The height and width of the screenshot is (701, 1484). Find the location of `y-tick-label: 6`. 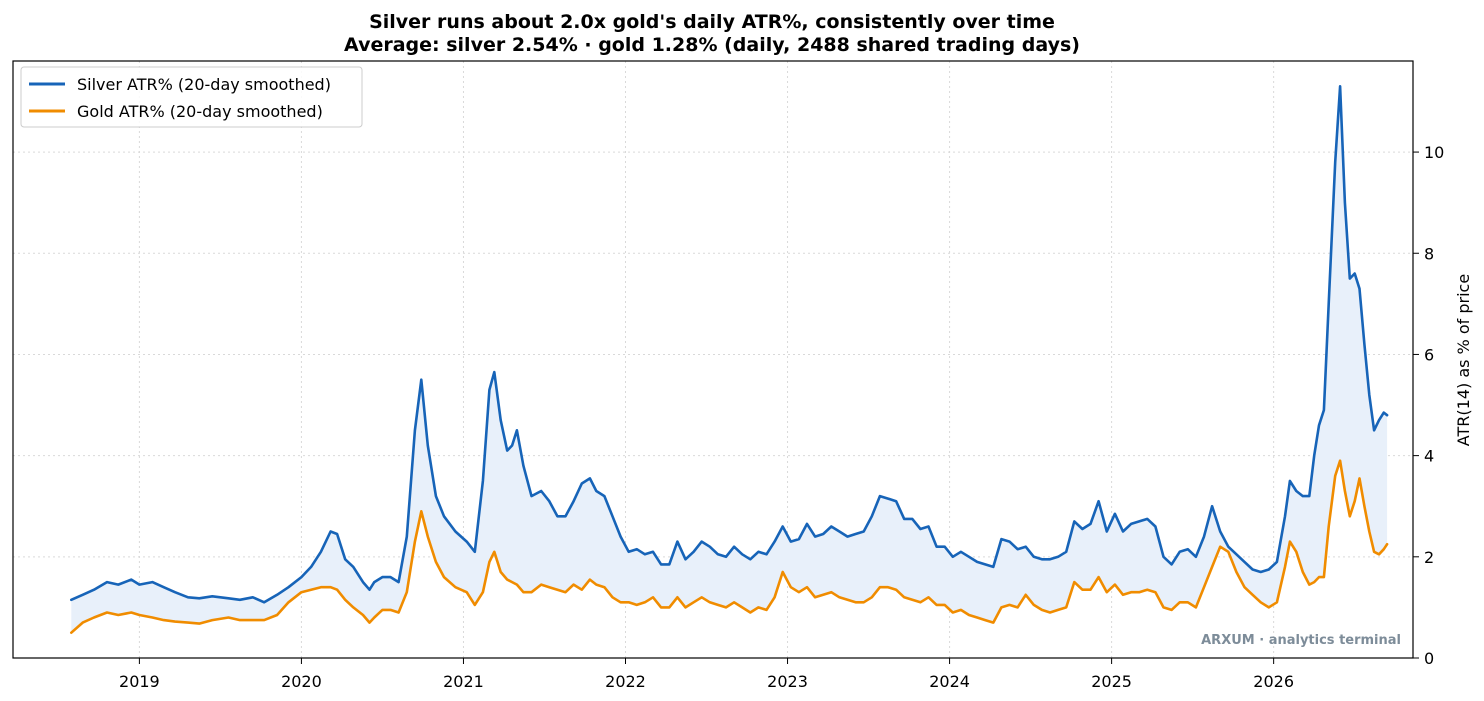

y-tick-label: 6 is located at coordinates (1429, 354).